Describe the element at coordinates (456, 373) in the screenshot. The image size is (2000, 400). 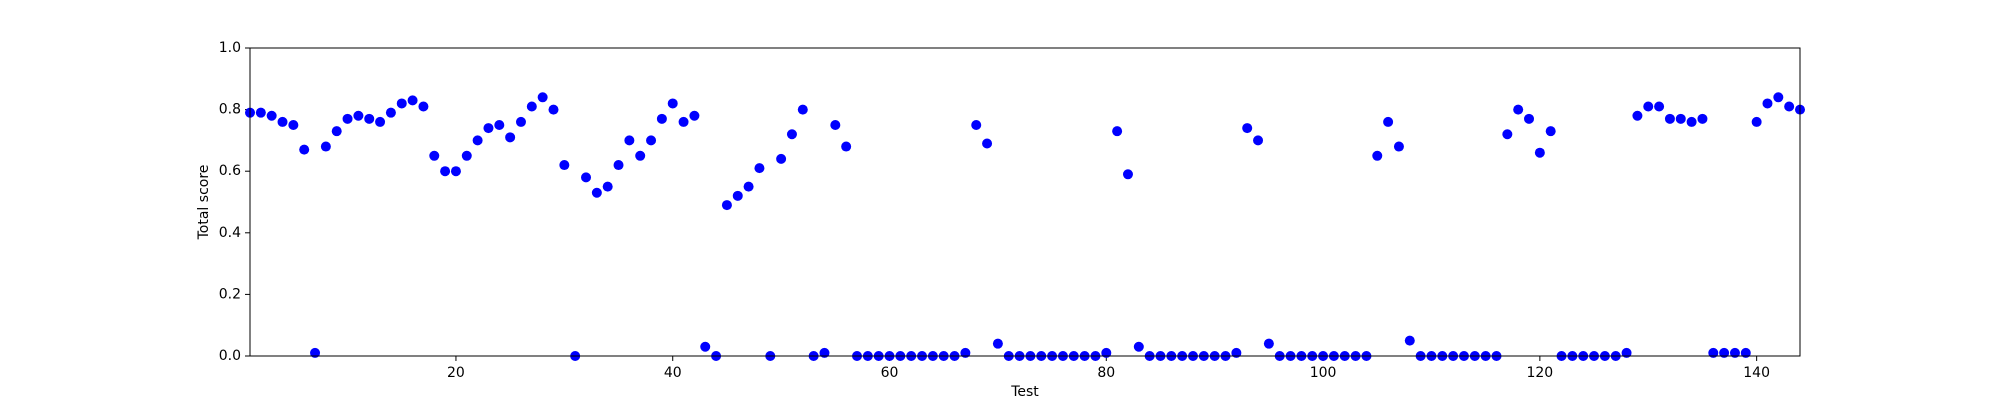
I see `x-tick-label: 20` at that location.